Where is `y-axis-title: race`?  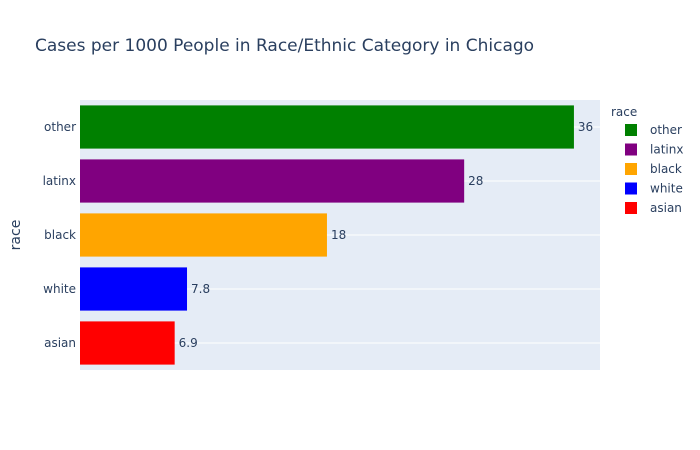 y-axis-title: race is located at coordinates (16, 235).